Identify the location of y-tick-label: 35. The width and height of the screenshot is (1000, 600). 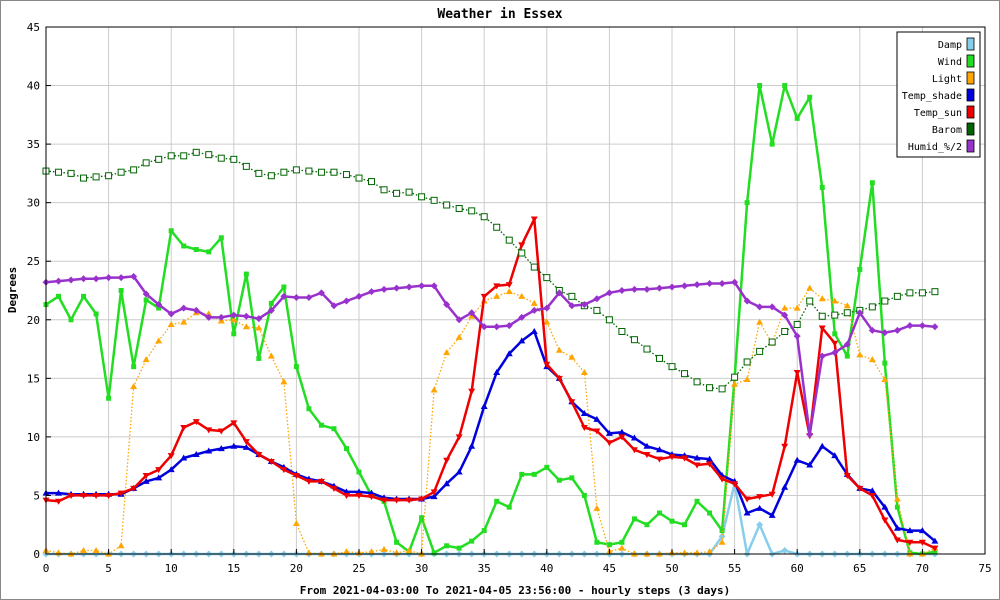
(33, 144).